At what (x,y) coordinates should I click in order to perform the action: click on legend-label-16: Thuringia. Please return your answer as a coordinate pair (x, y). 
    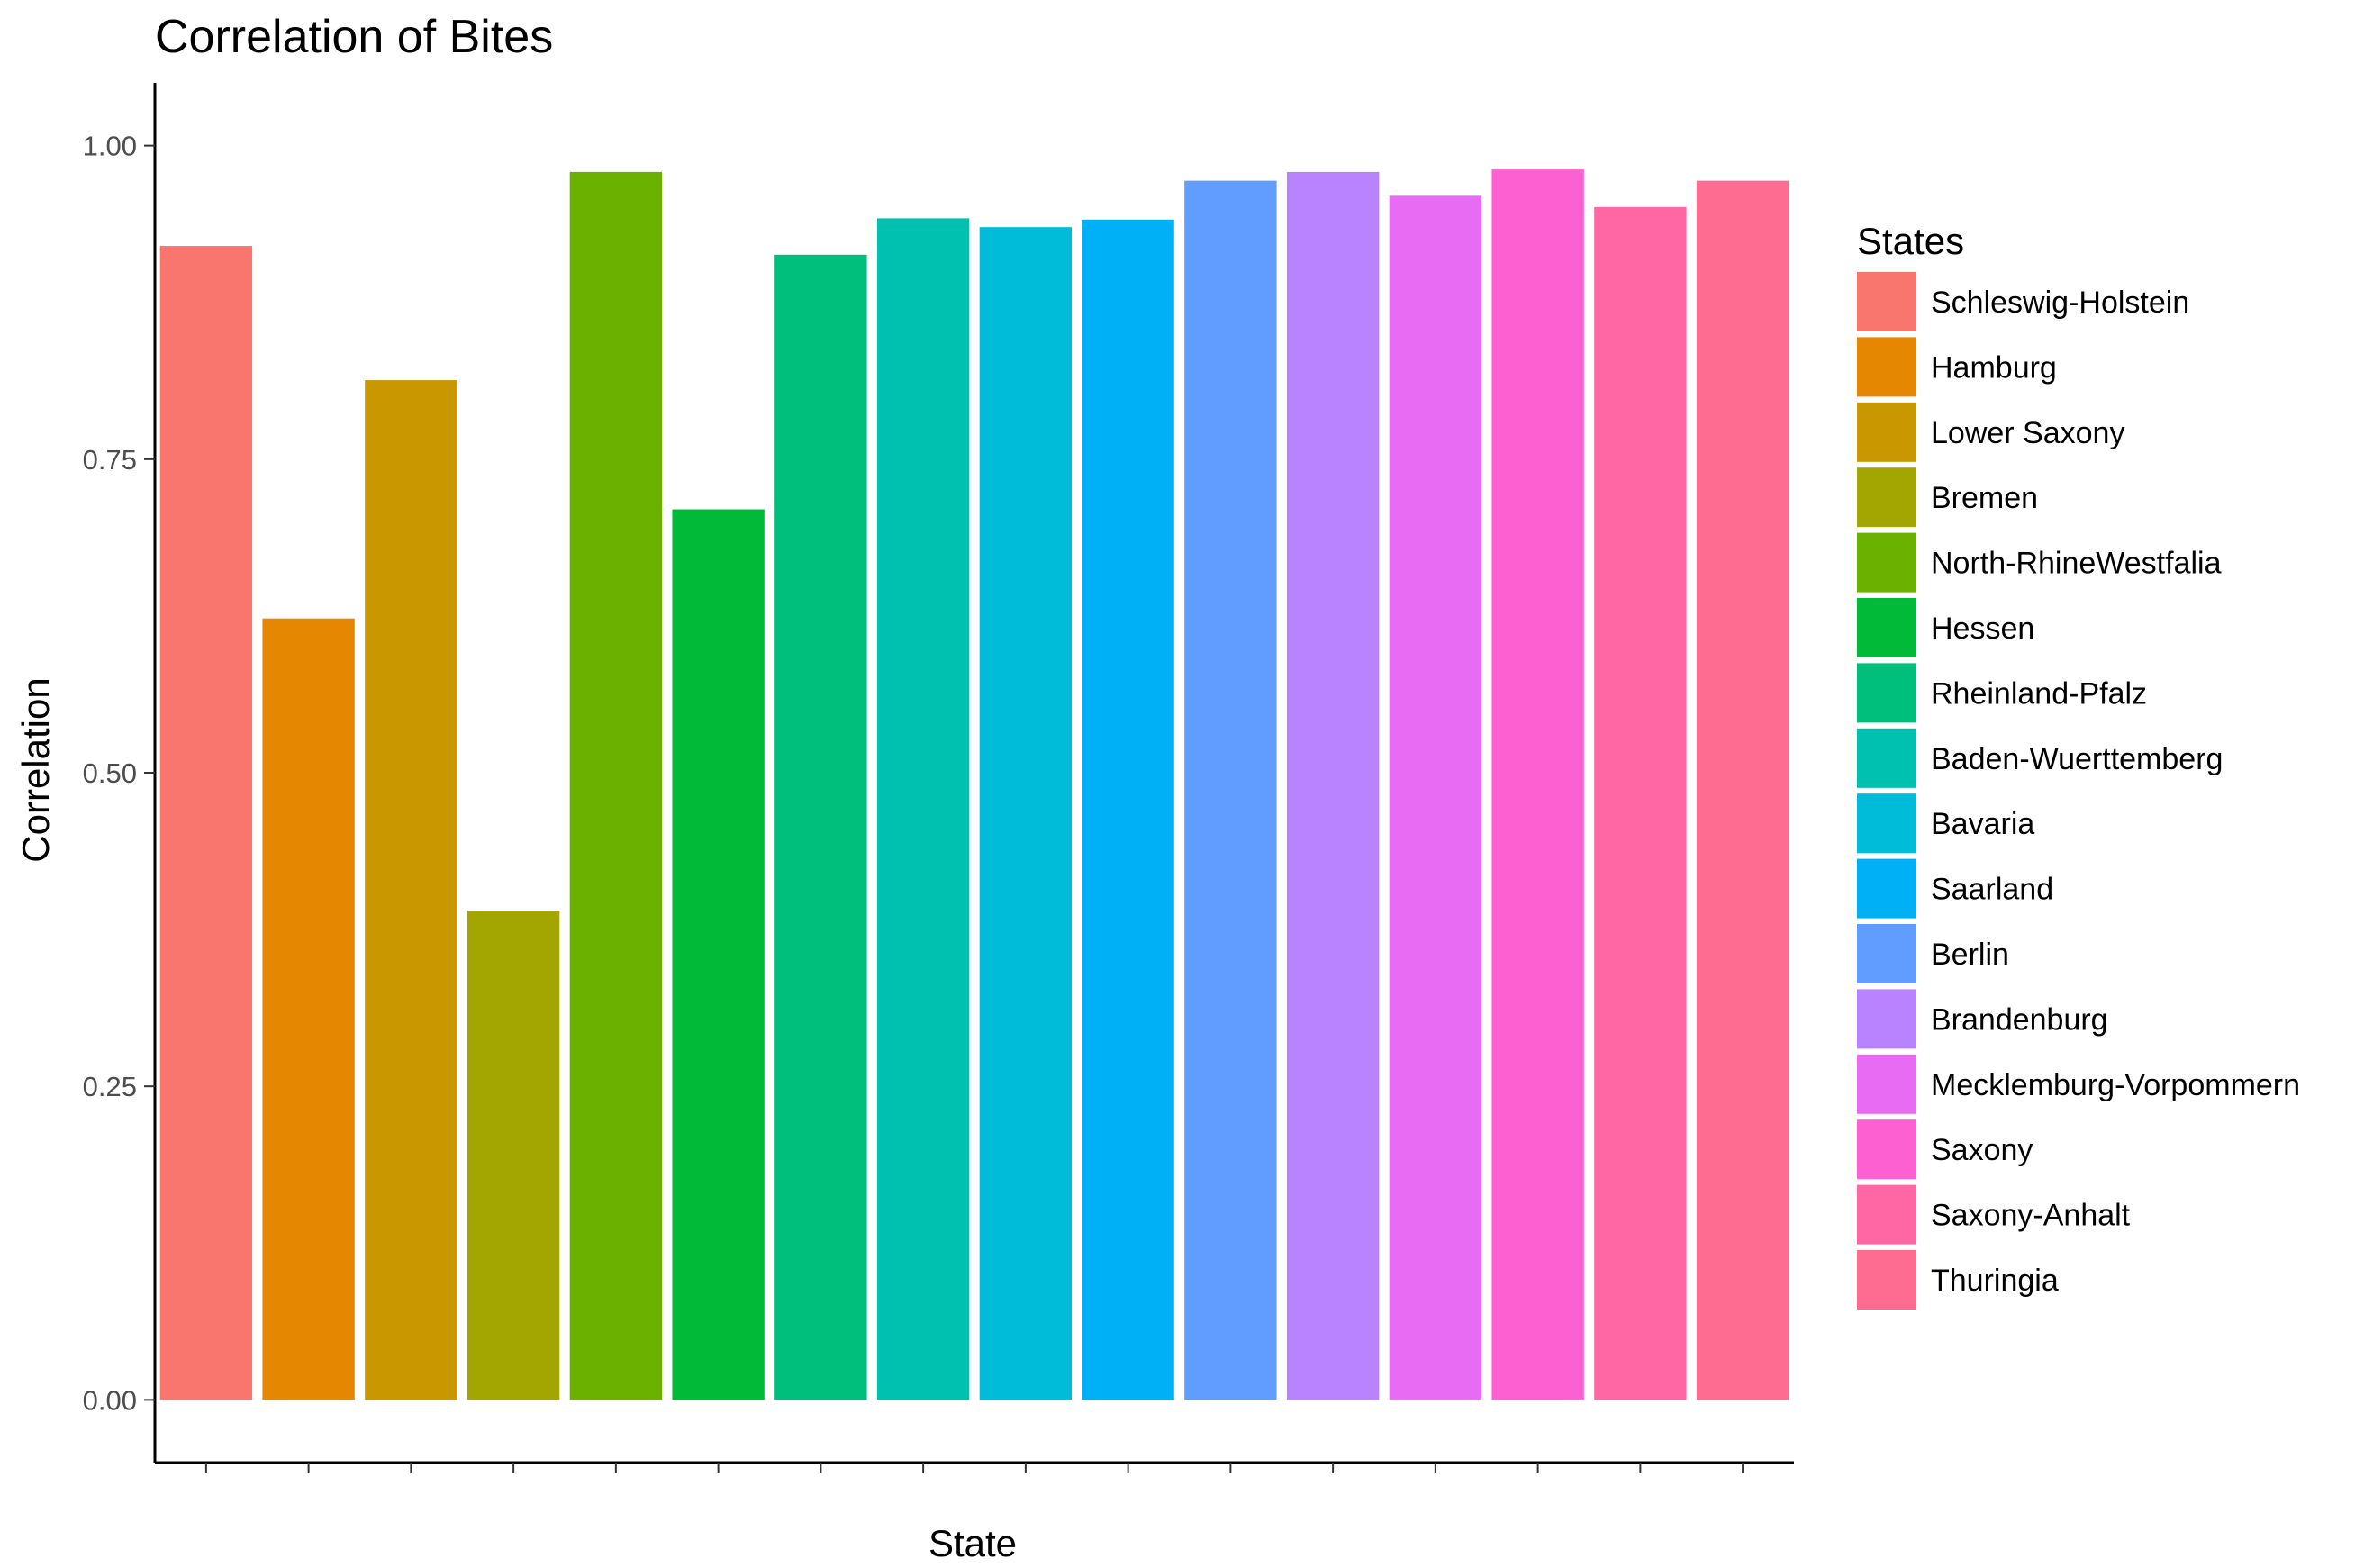
    Looking at the image, I should click on (1995, 1281).